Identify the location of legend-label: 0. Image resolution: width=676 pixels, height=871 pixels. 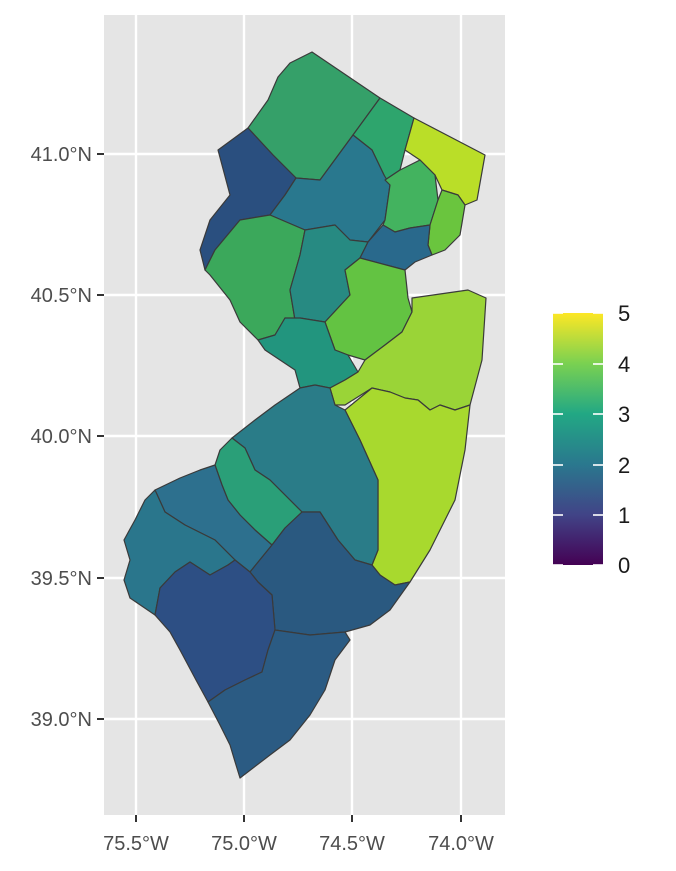
(624, 565).